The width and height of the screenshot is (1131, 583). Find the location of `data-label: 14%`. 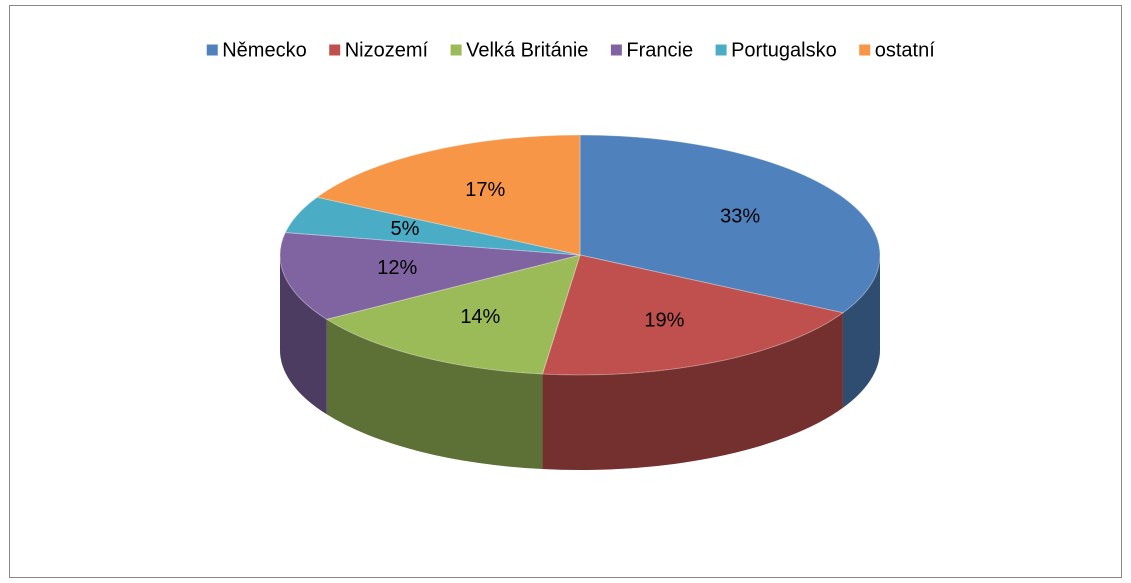

data-label: 14% is located at coordinates (480, 317).